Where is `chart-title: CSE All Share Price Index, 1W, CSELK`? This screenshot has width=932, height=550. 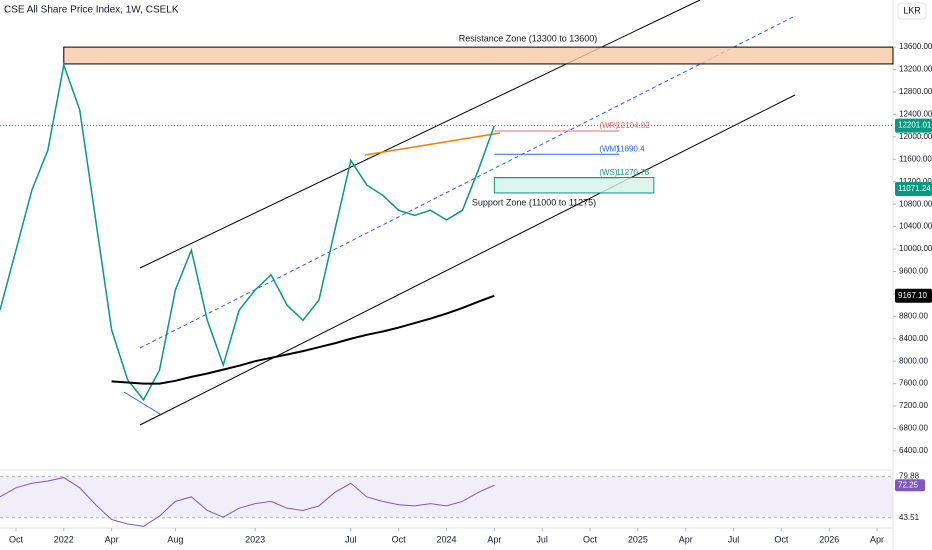 chart-title: CSE All Share Price Index, 1W, CSELK is located at coordinates (91, 10).